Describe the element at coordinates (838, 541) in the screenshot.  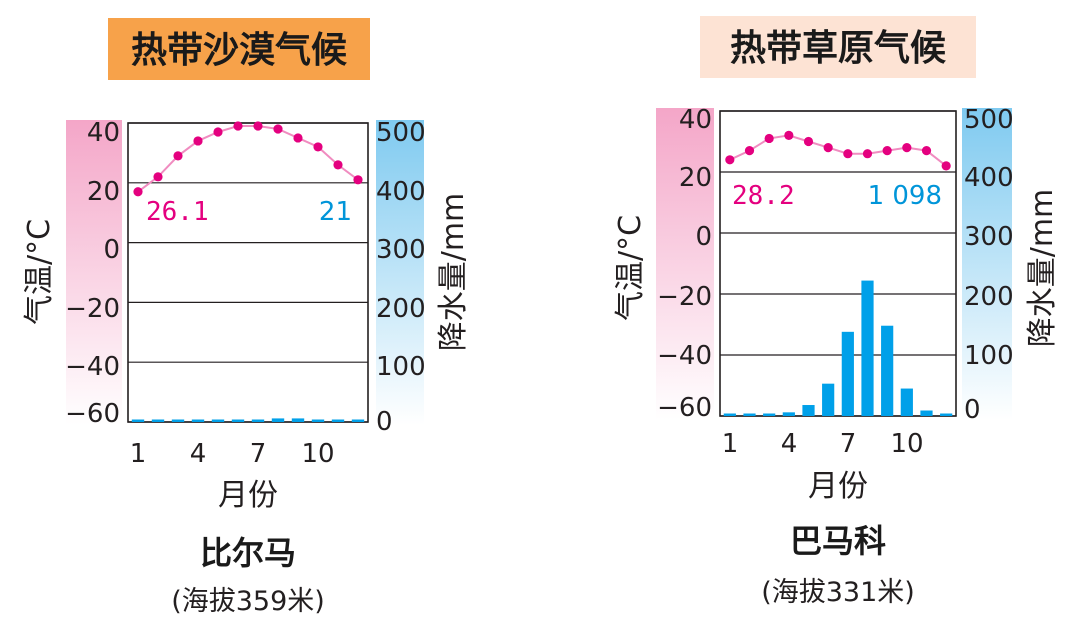
I see `station-name: 巴马科` at that location.